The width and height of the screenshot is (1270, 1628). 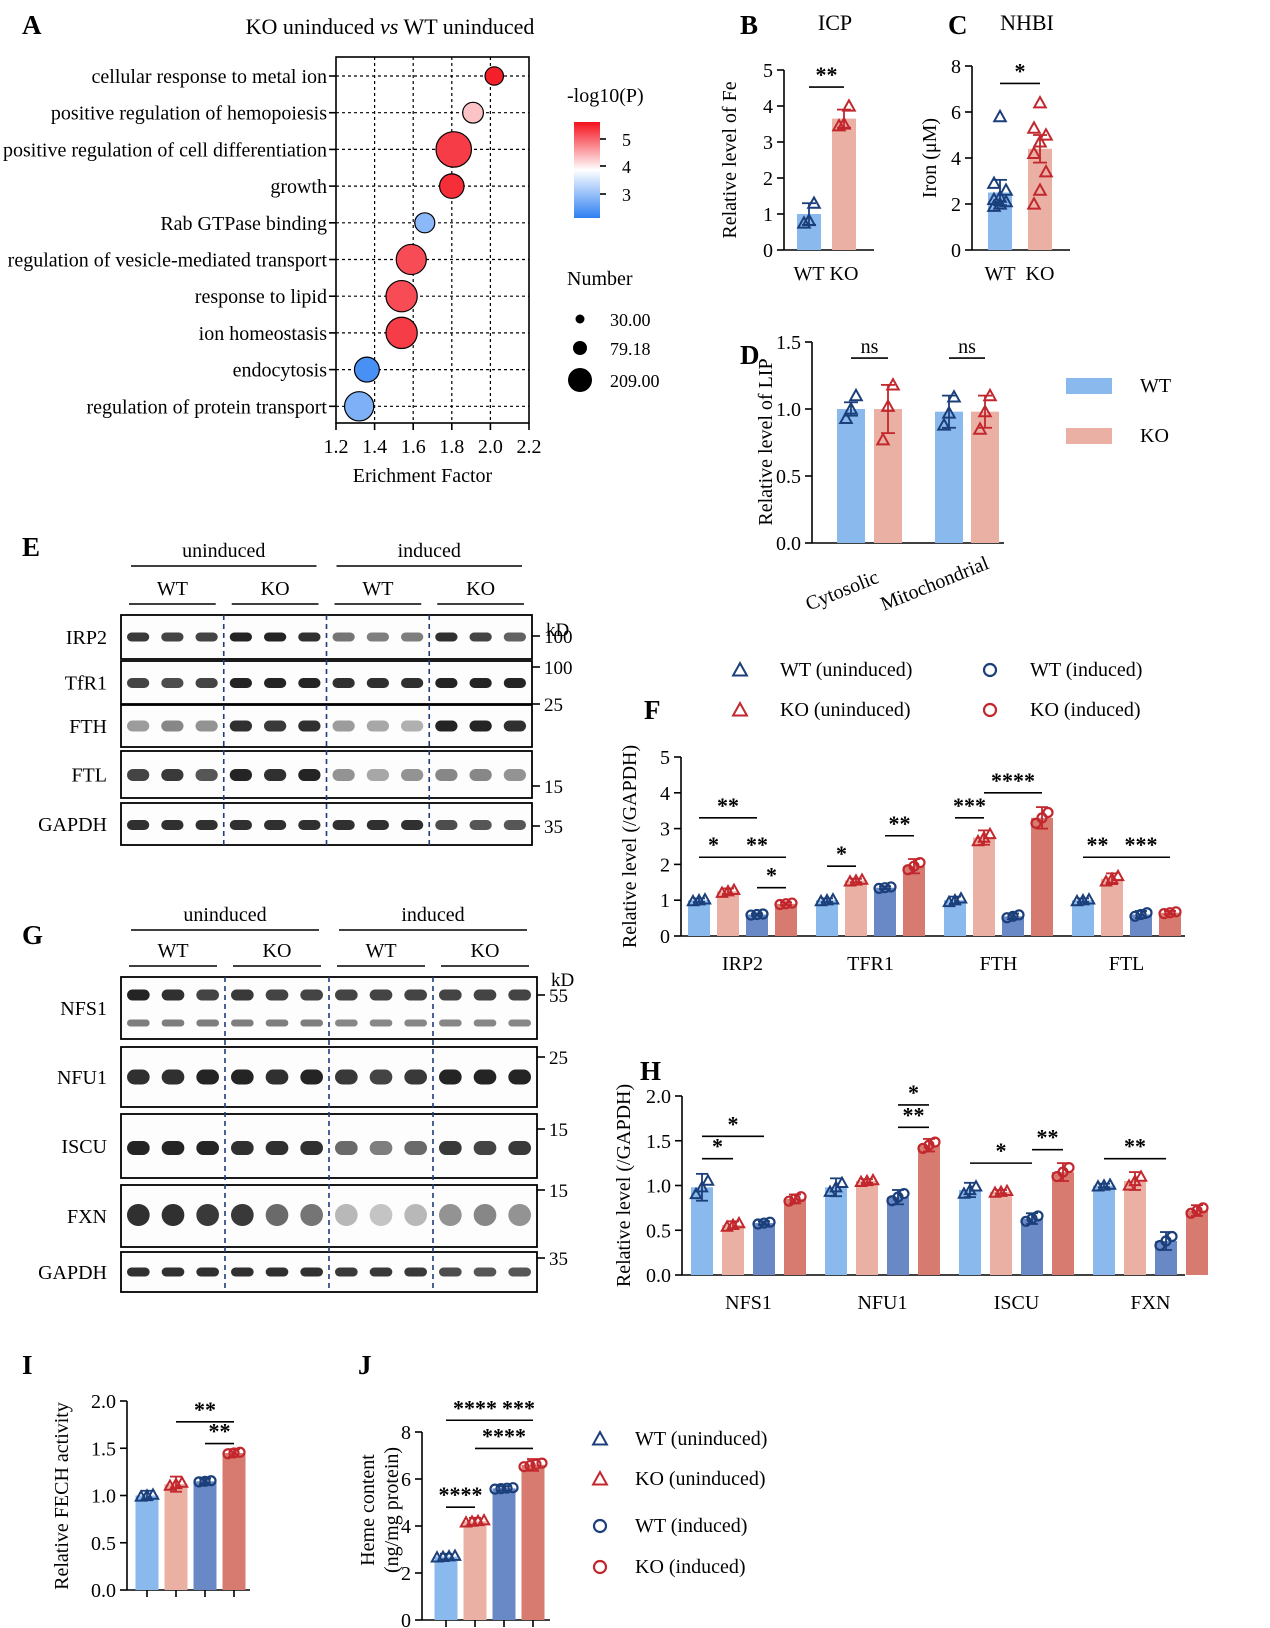 I want to click on f-x-tick-label: FTH, so click(x=999, y=964).